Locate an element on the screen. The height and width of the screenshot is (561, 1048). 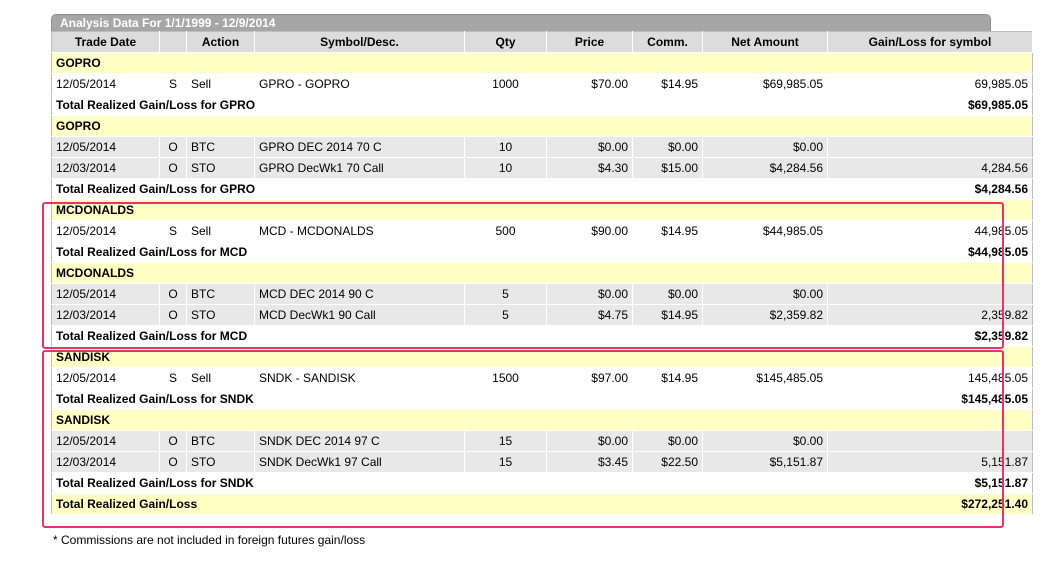
col-gain-loss: Gain/Loss for symbol is located at coordinates (930, 42).